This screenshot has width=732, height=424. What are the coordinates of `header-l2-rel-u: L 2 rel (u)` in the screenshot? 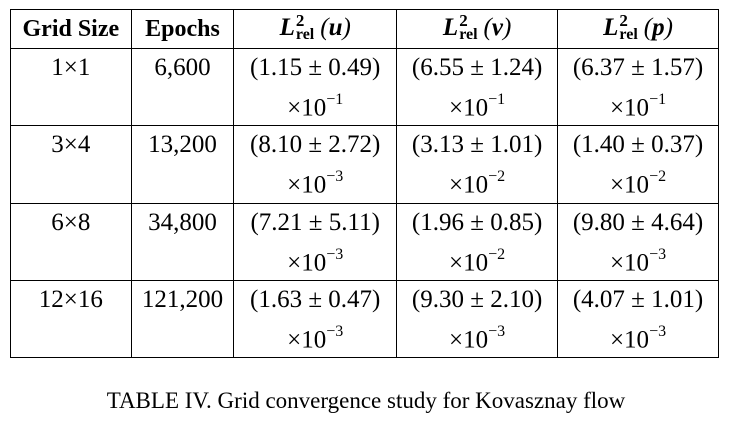 It's located at (315, 29).